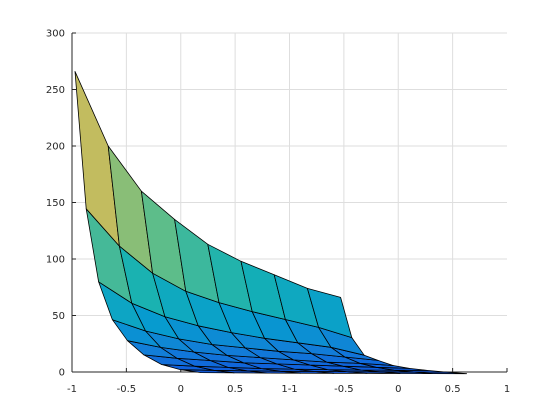 This screenshot has width=560, height=420. What do you see at coordinates (329, 313) in the screenshot?
I see `surface-patch` at bounding box center [329, 313].